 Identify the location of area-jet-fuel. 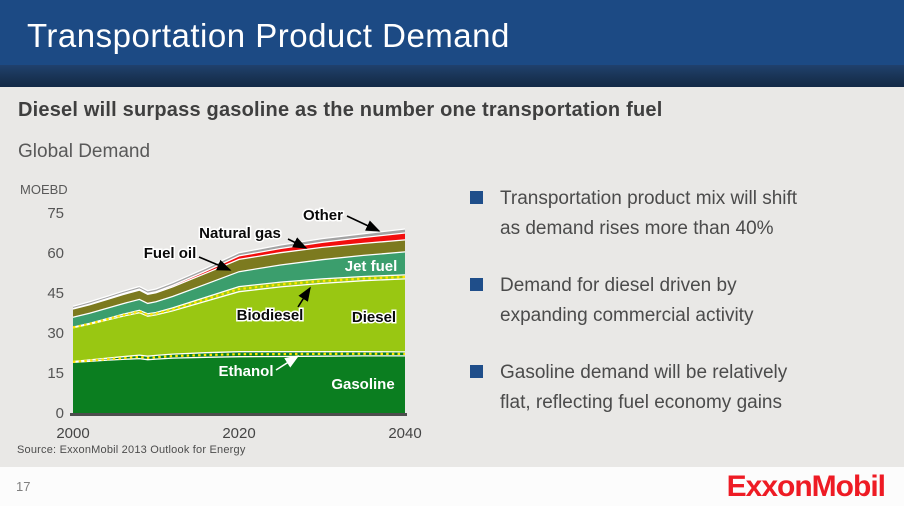
(239, 289).